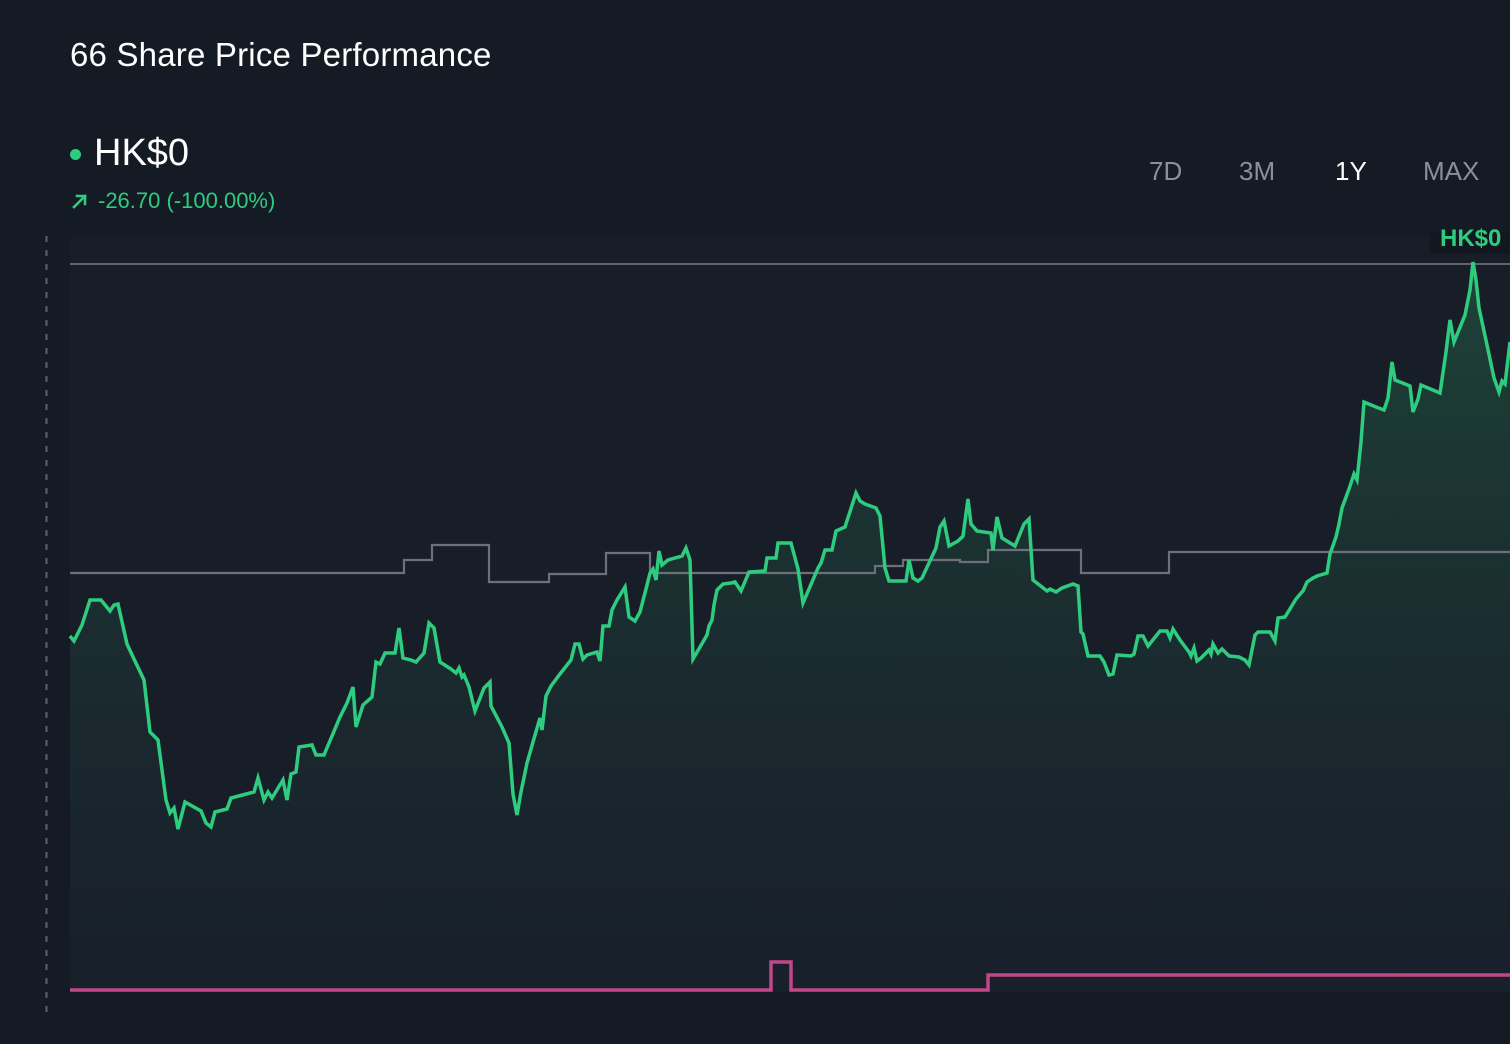  What do you see at coordinates (1320, 173) in the screenshot?
I see `time-range-selector: 7D 3M 1Y MAX` at bounding box center [1320, 173].